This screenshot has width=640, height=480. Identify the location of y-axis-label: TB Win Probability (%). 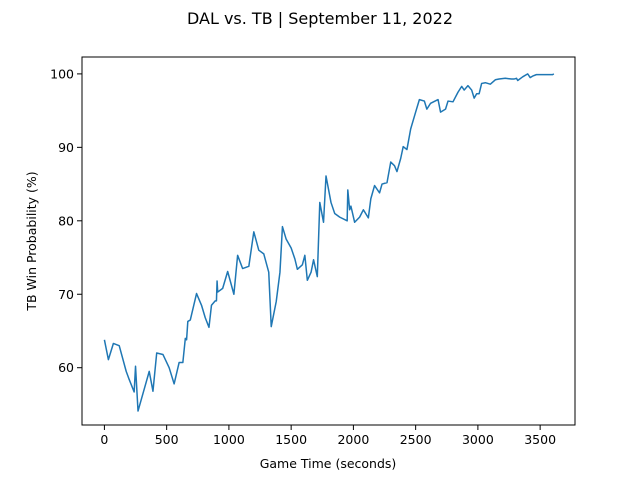
(31, 241).